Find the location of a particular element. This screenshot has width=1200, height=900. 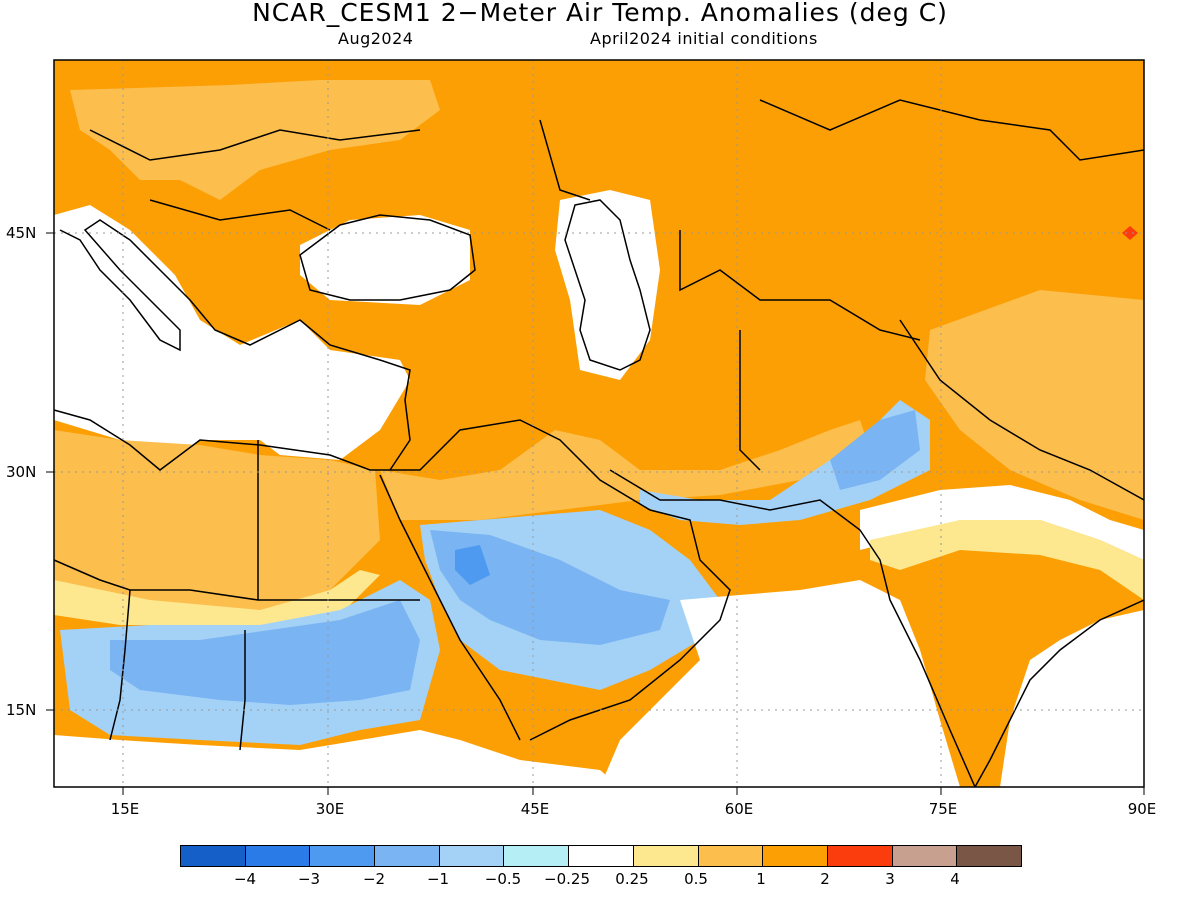

lon-label-15e: 15E is located at coordinates (125, 809).